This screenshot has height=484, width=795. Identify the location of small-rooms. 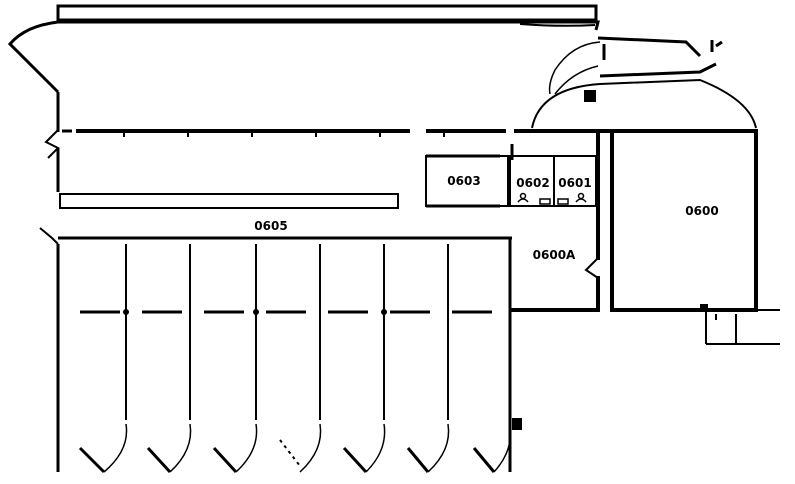
(511, 227).